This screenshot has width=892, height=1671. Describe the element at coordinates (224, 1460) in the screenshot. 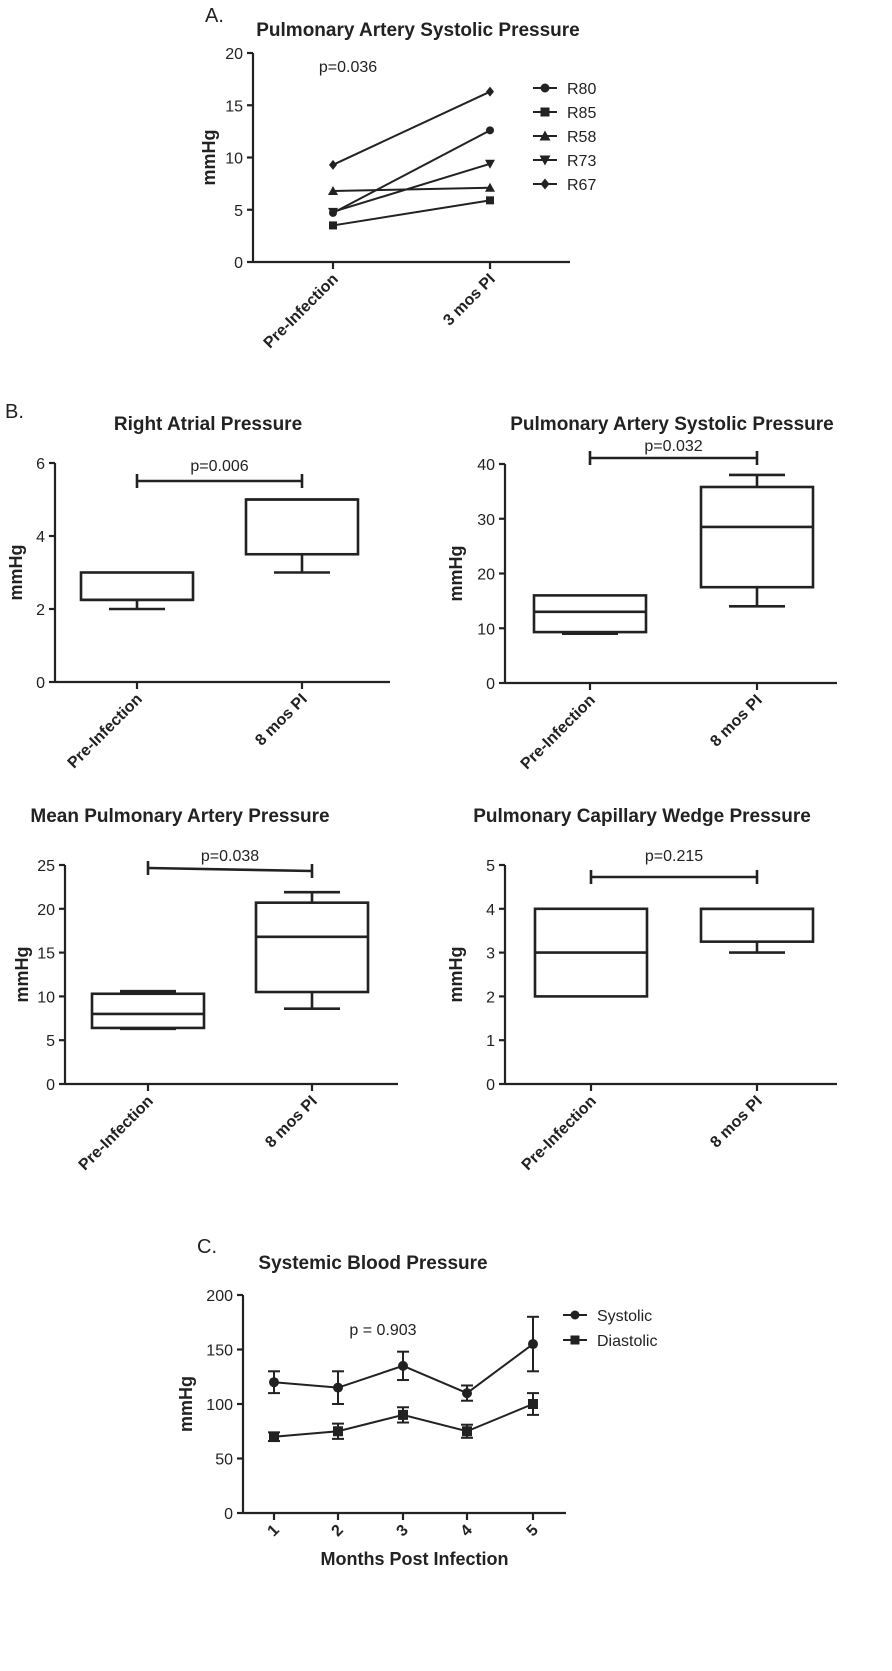

I see `y-tick-label: 50` at that location.